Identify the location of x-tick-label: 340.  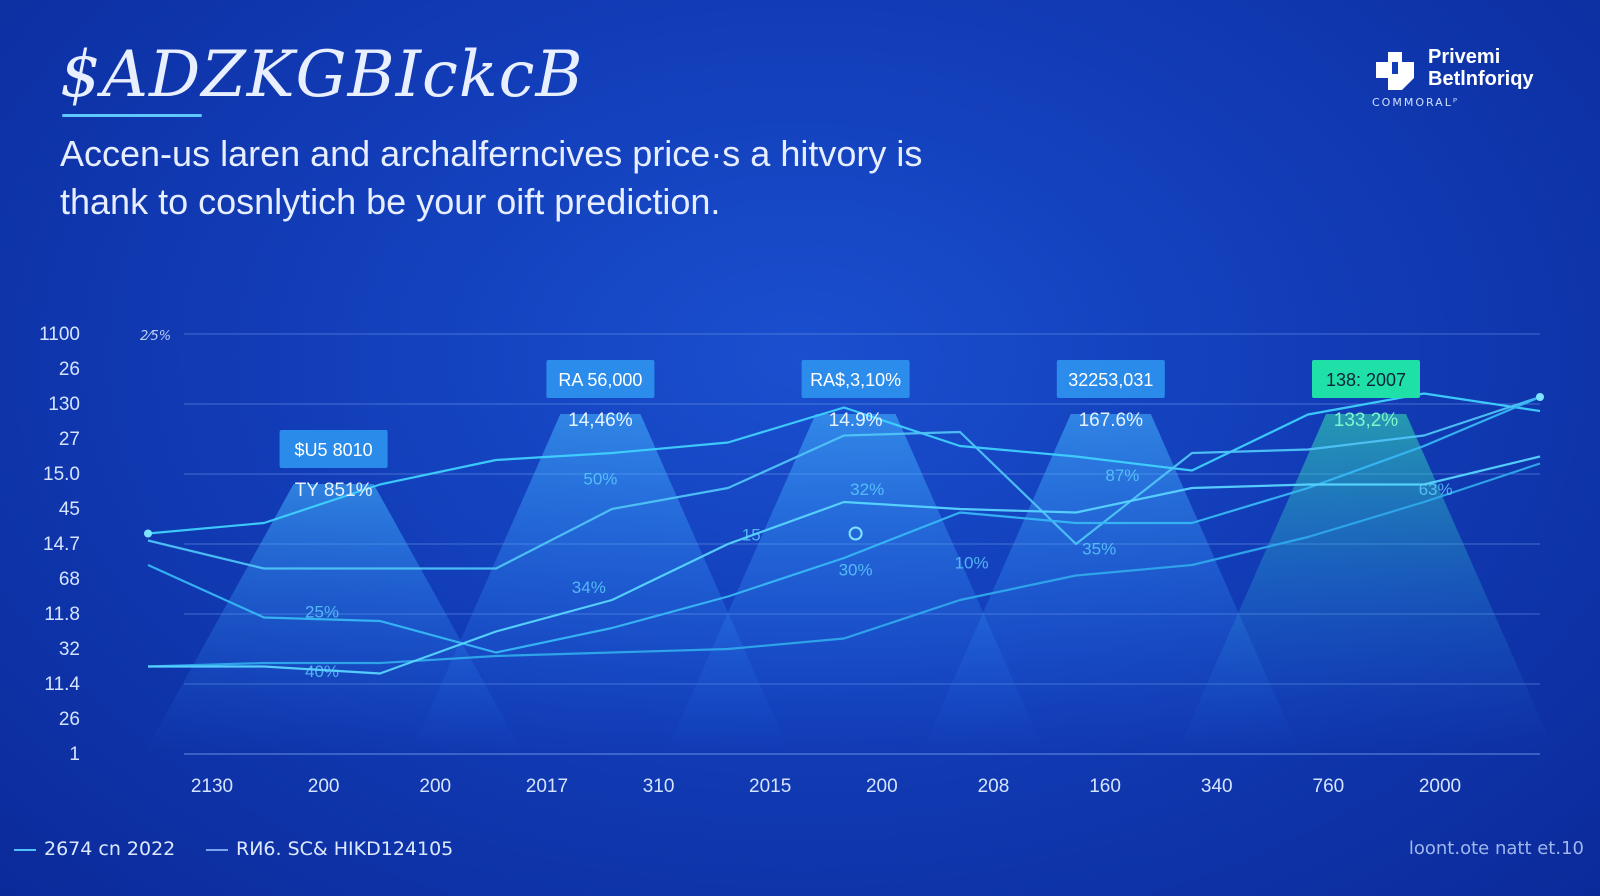
(1217, 786).